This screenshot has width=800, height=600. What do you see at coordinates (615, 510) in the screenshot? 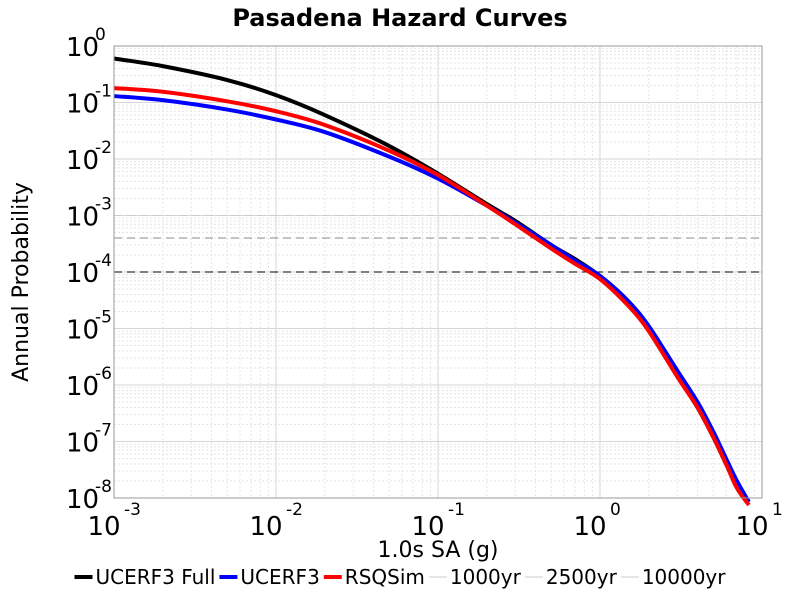
I see `x-tick-label-exponent: 0` at bounding box center [615, 510].